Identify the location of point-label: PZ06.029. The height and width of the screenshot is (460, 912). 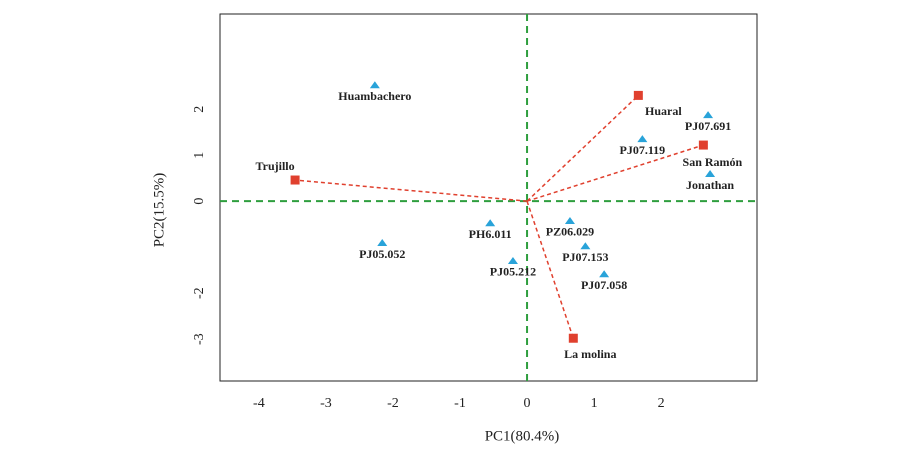
(570, 232).